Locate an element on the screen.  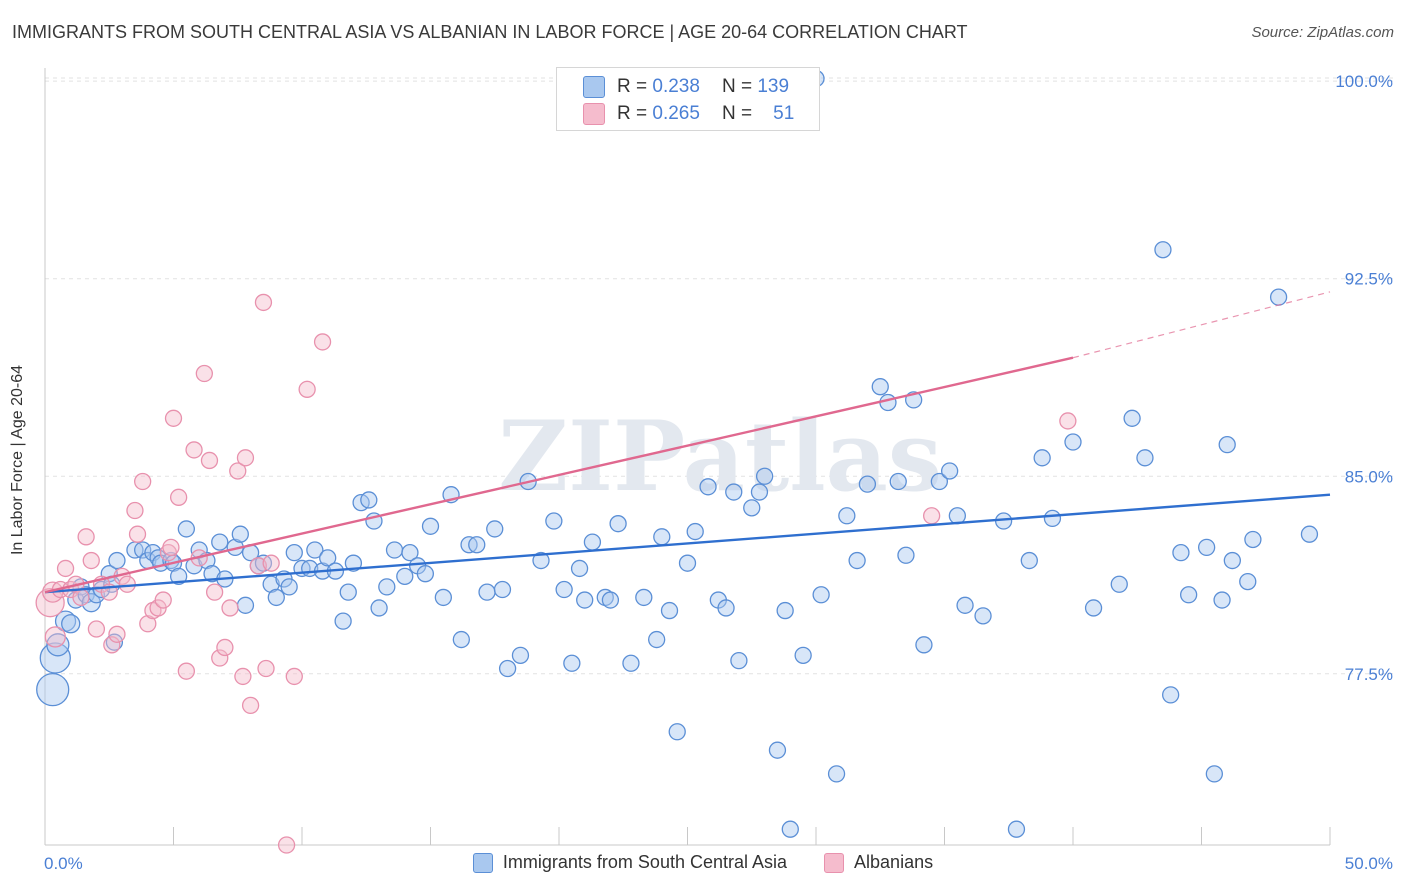
stats-n-value: 139 is located at coordinates (773, 86).